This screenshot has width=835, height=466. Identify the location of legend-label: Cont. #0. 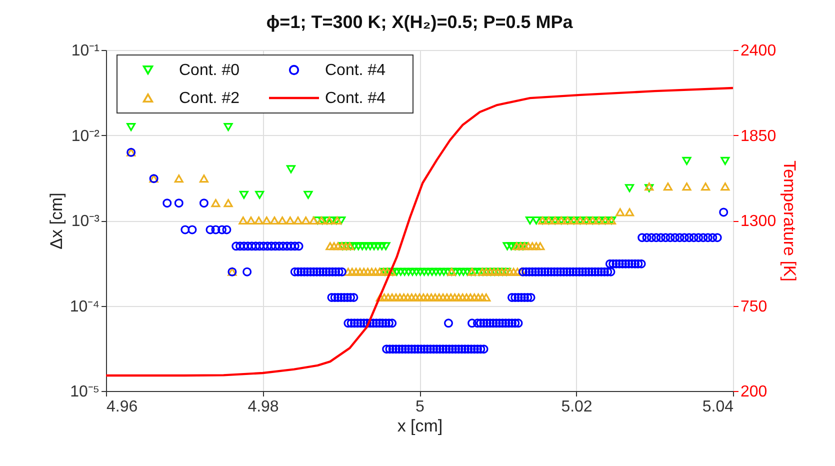
(209, 70).